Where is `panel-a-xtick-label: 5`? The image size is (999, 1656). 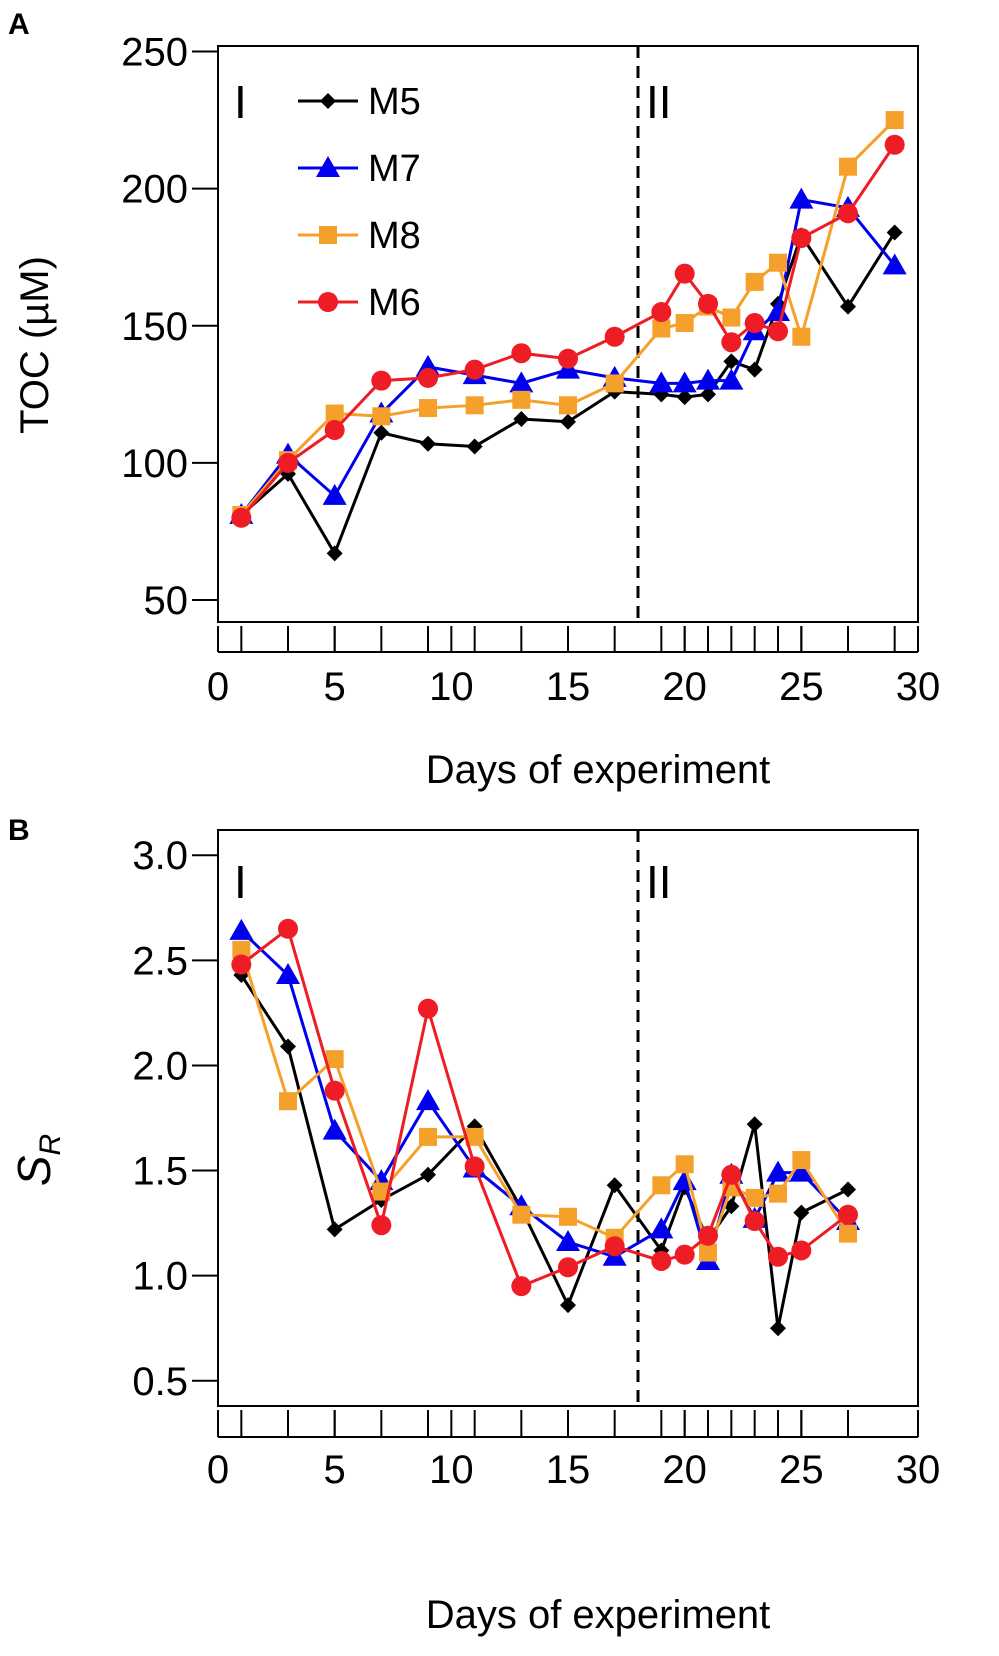
panel-a-xtick-label: 5 is located at coordinates (335, 687).